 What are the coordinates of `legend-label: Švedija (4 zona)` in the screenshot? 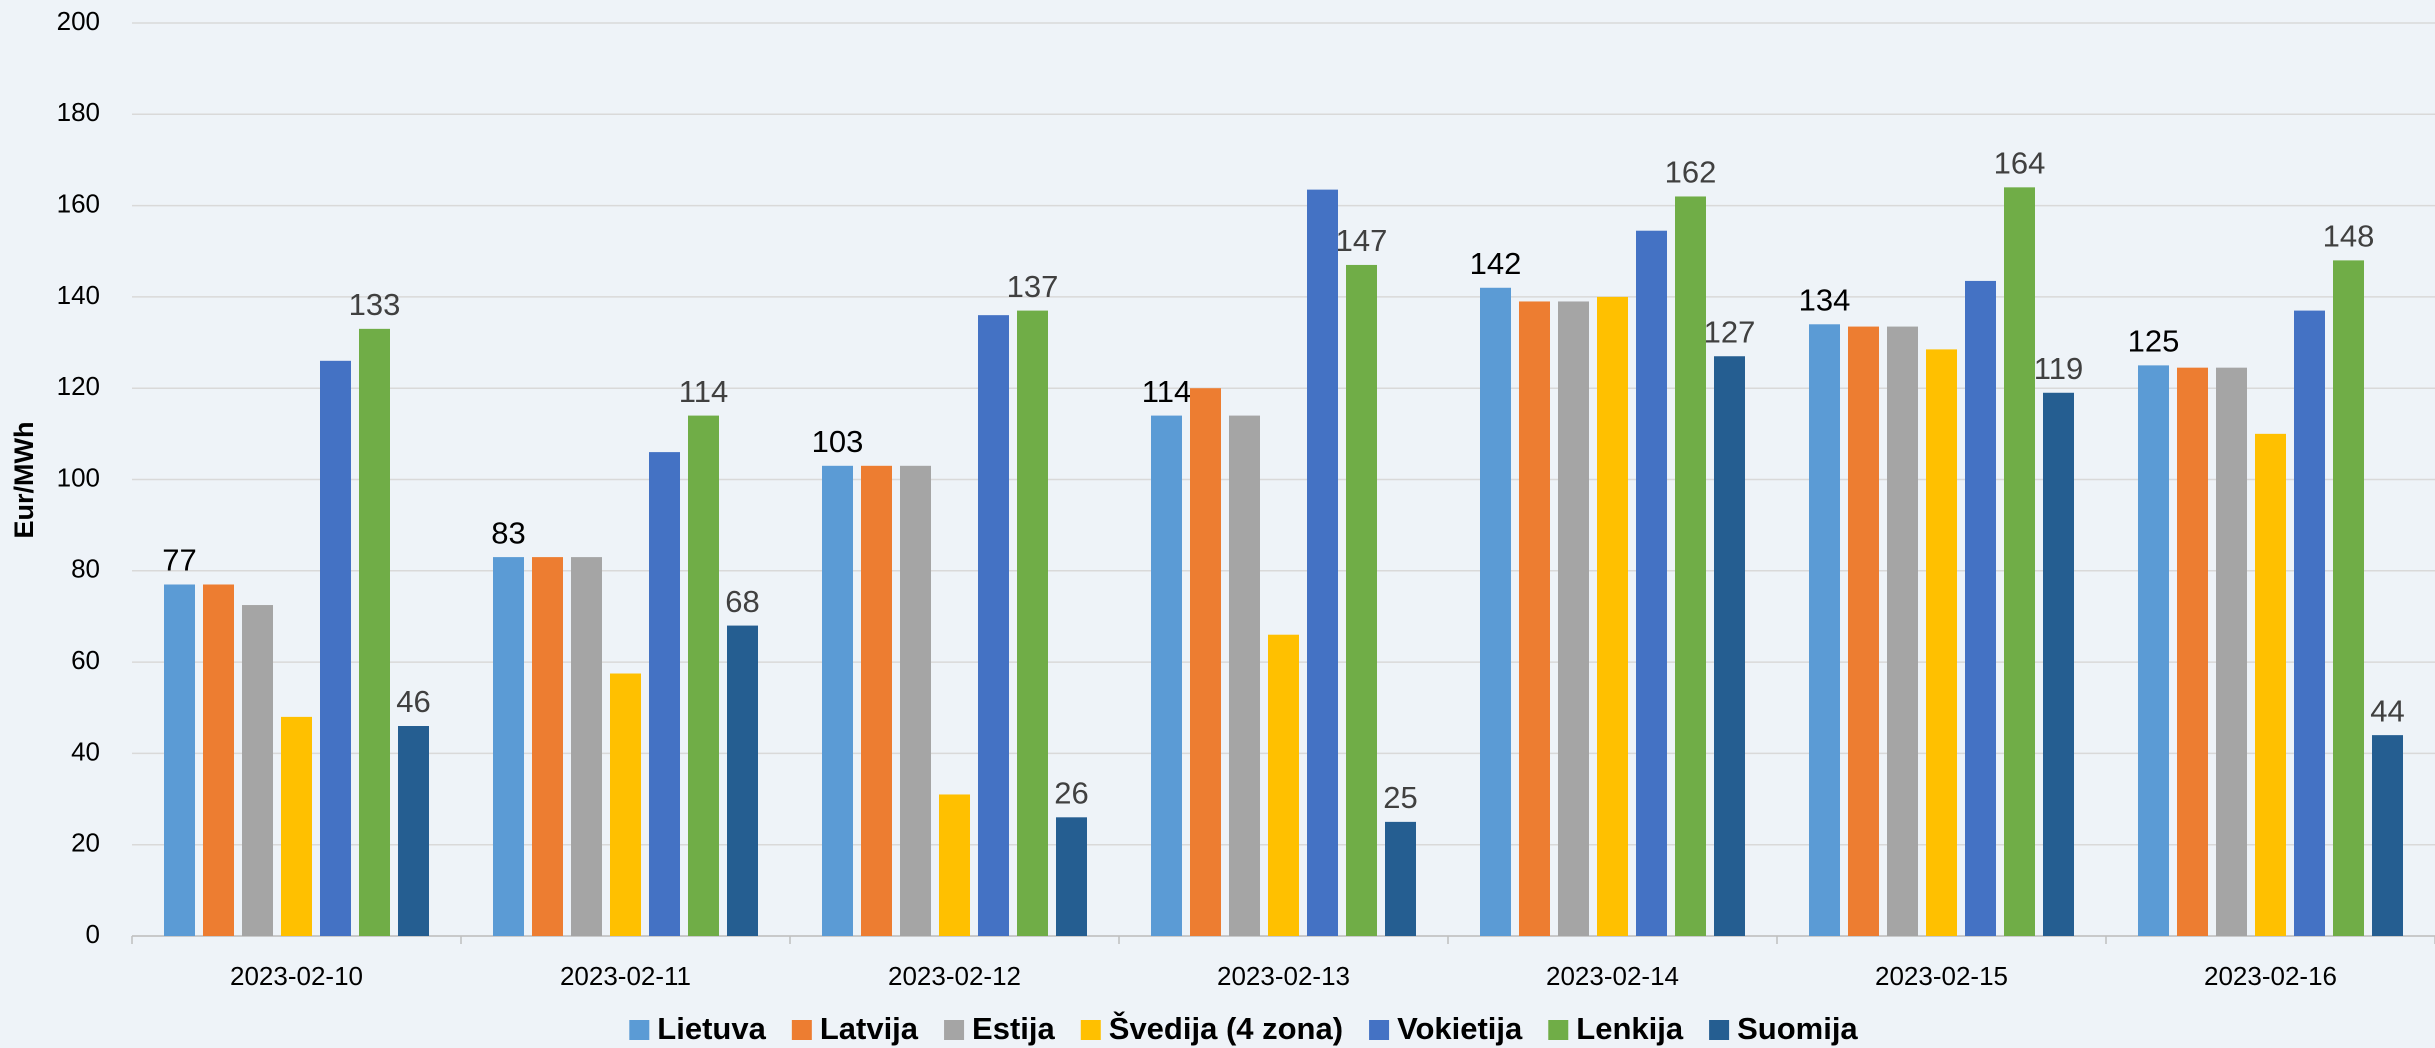 It's located at (1226, 1028).